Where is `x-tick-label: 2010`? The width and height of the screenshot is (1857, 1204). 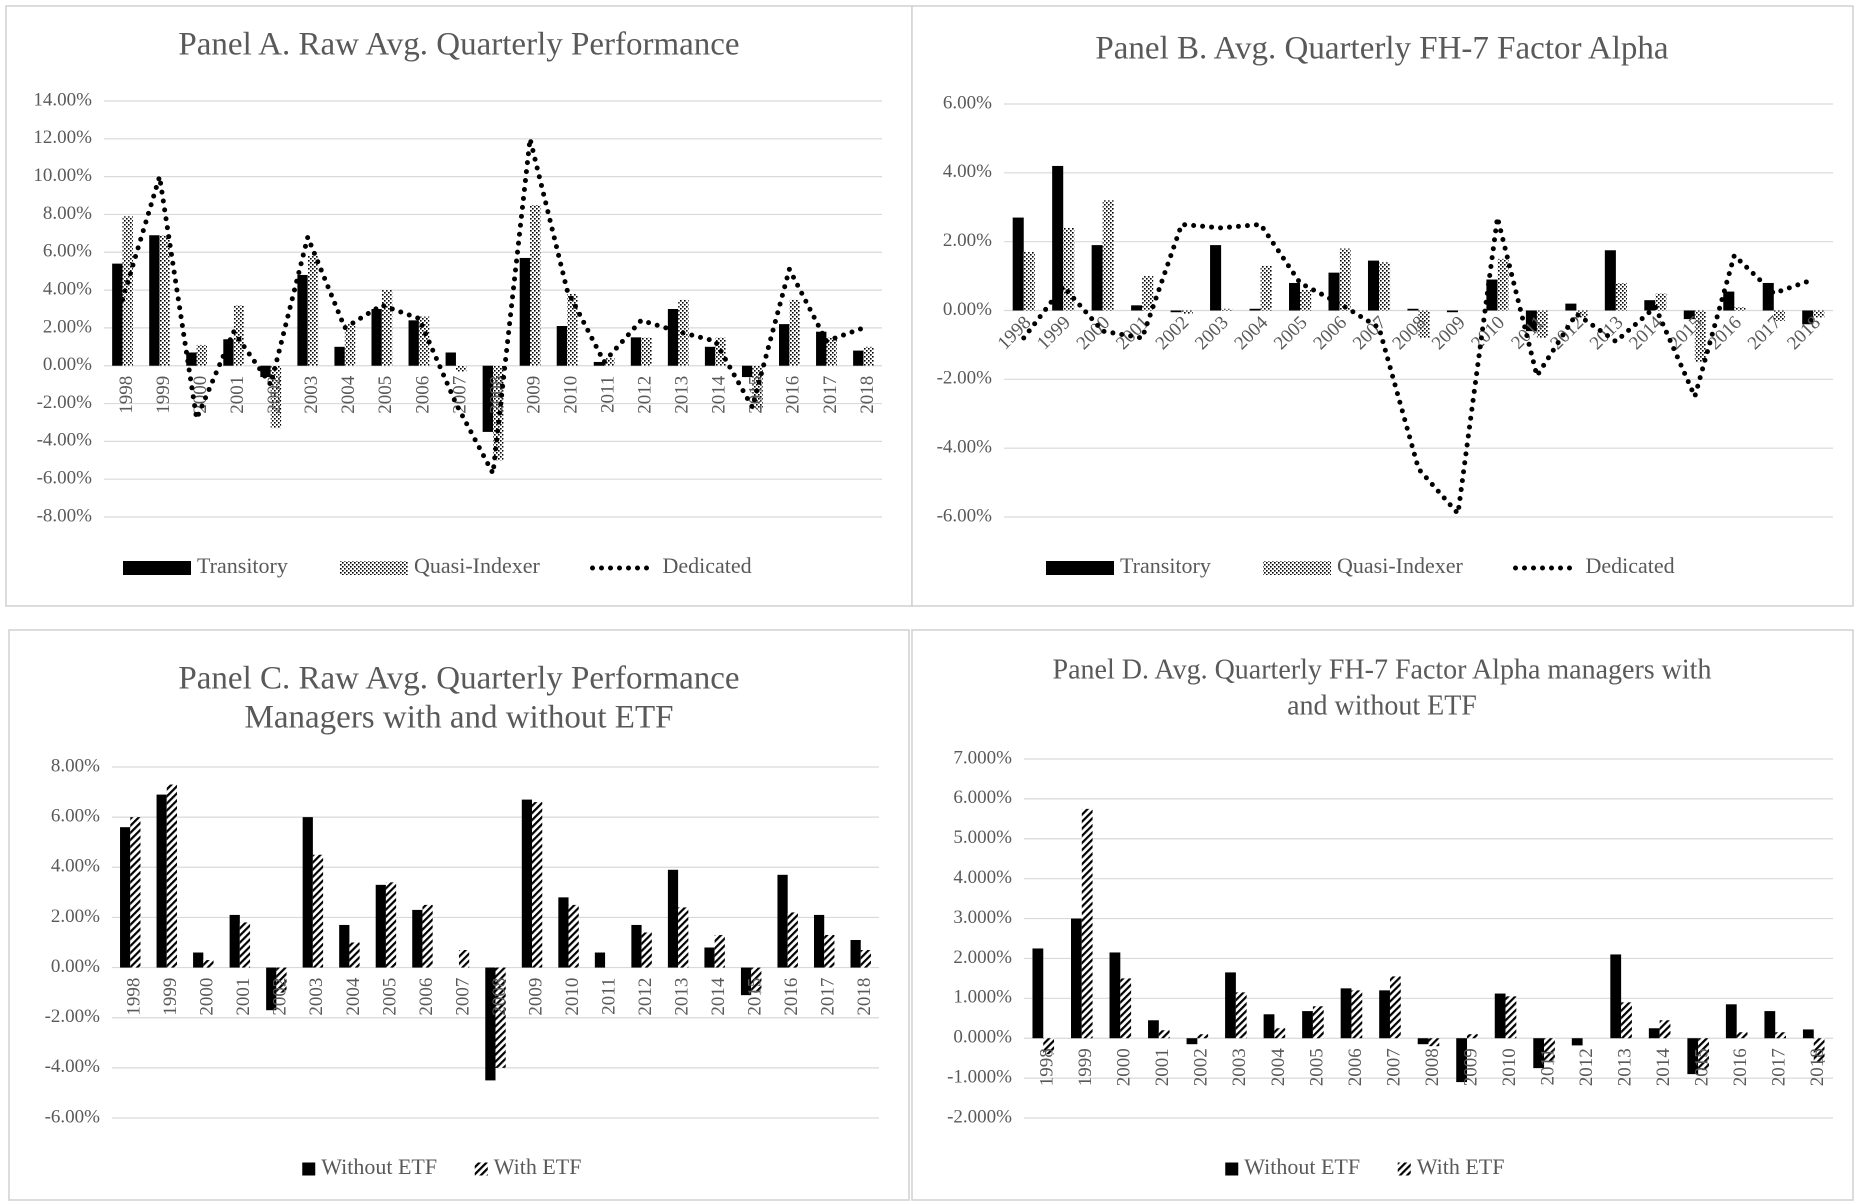
x-tick-label: 2010 is located at coordinates (570, 395).